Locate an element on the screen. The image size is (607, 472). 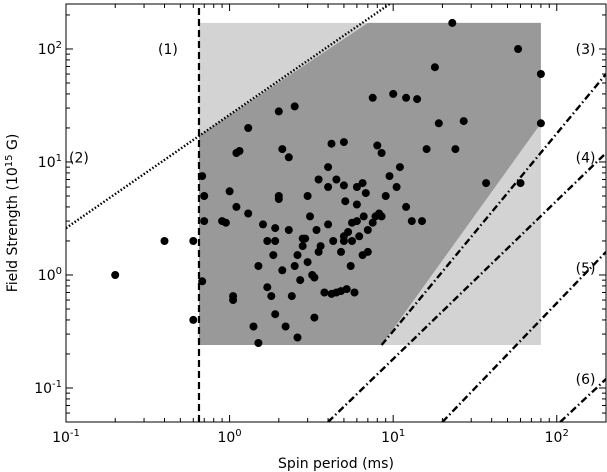
y-axis-label: Field Strength (1015 G) is located at coordinates (12, 213).